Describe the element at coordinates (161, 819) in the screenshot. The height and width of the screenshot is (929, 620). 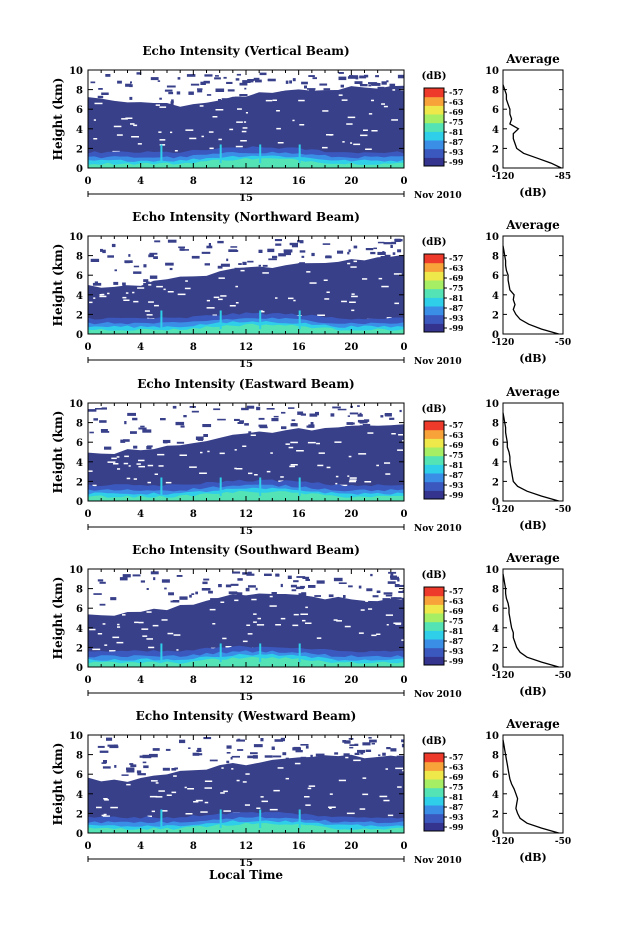
I see `echo-spike` at that location.